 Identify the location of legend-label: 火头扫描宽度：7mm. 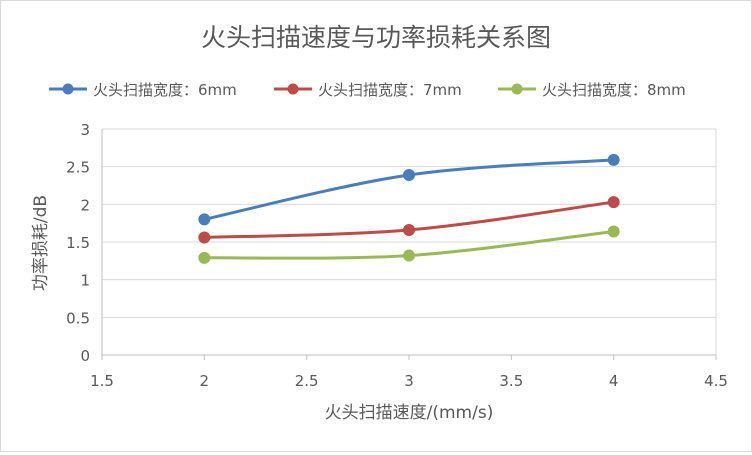
(390, 90).